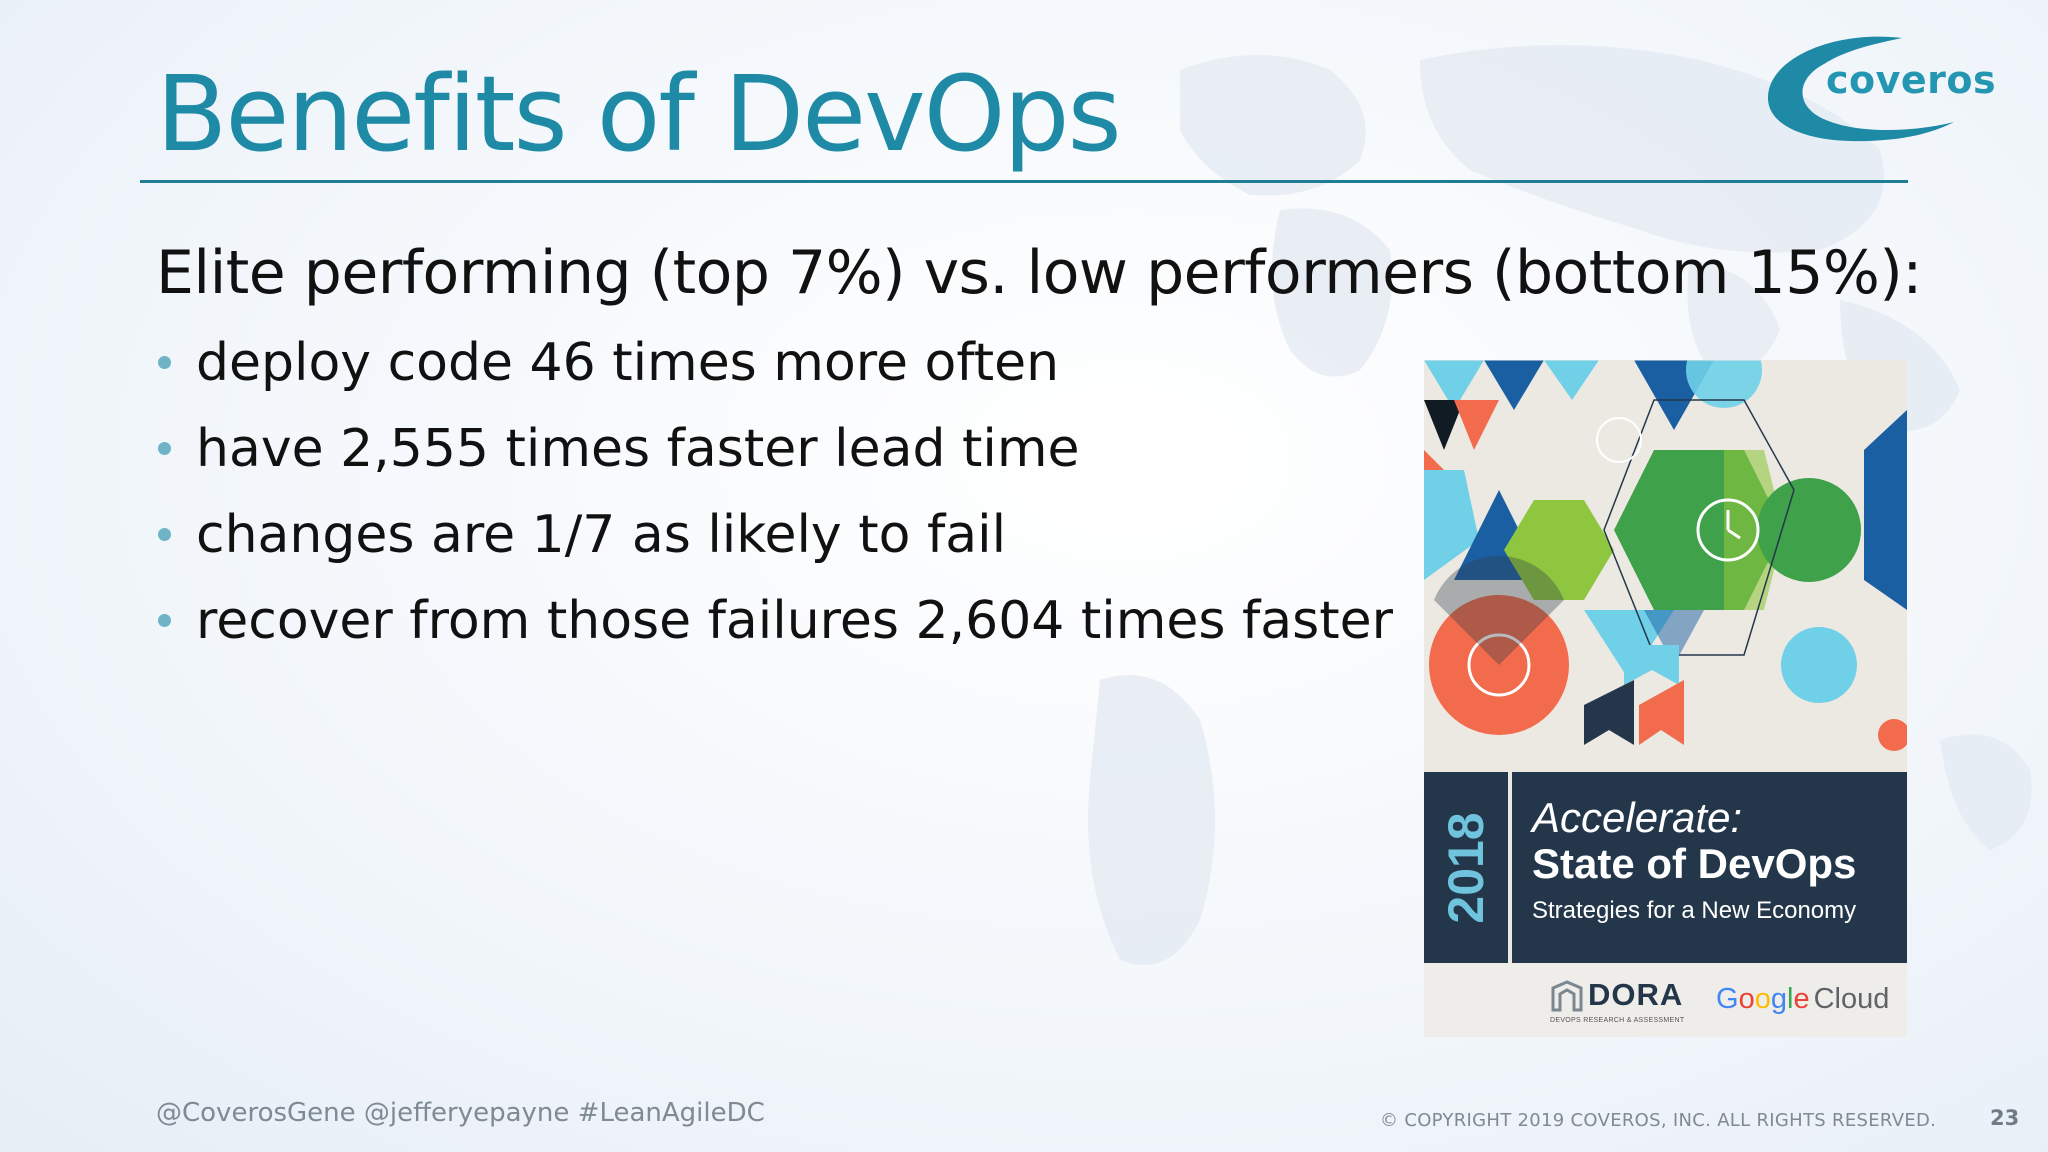  What do you see at coordinates (1024, 181) in the screenshot?
I see `title-underline` at bounding box center [1024, 181].